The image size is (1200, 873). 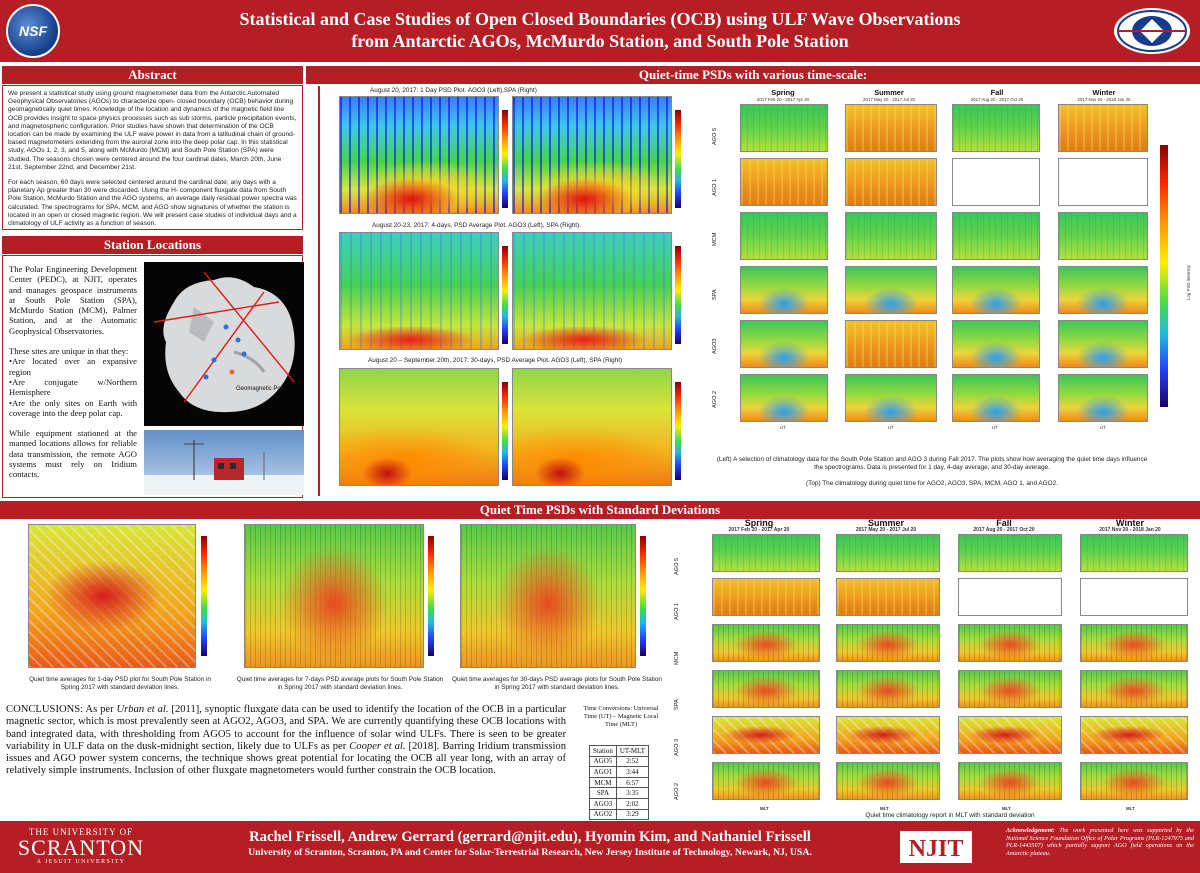 I want to click on std-dev-heading: Quiet Time PSDs with Standard Deviations, so click(x=600, y=510).